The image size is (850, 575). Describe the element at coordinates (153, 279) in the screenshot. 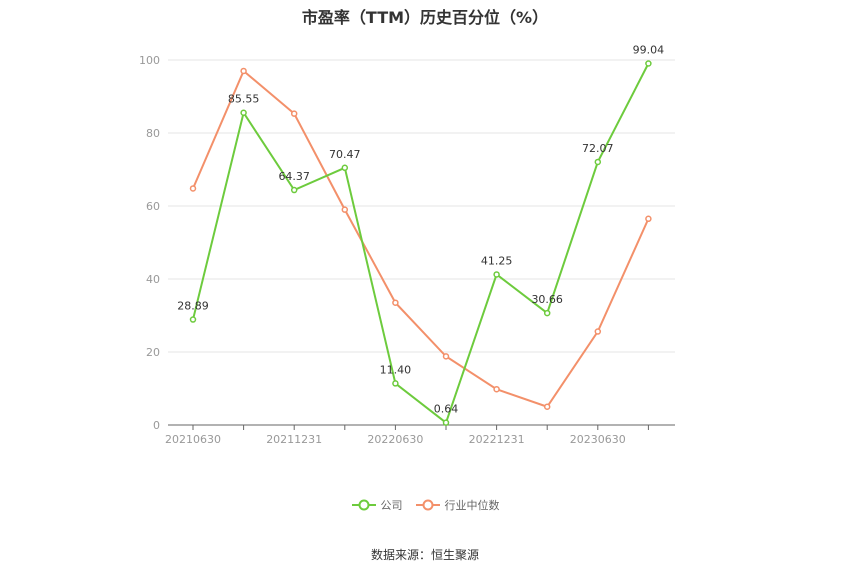

I see `y-tick-label: 40` at that location.